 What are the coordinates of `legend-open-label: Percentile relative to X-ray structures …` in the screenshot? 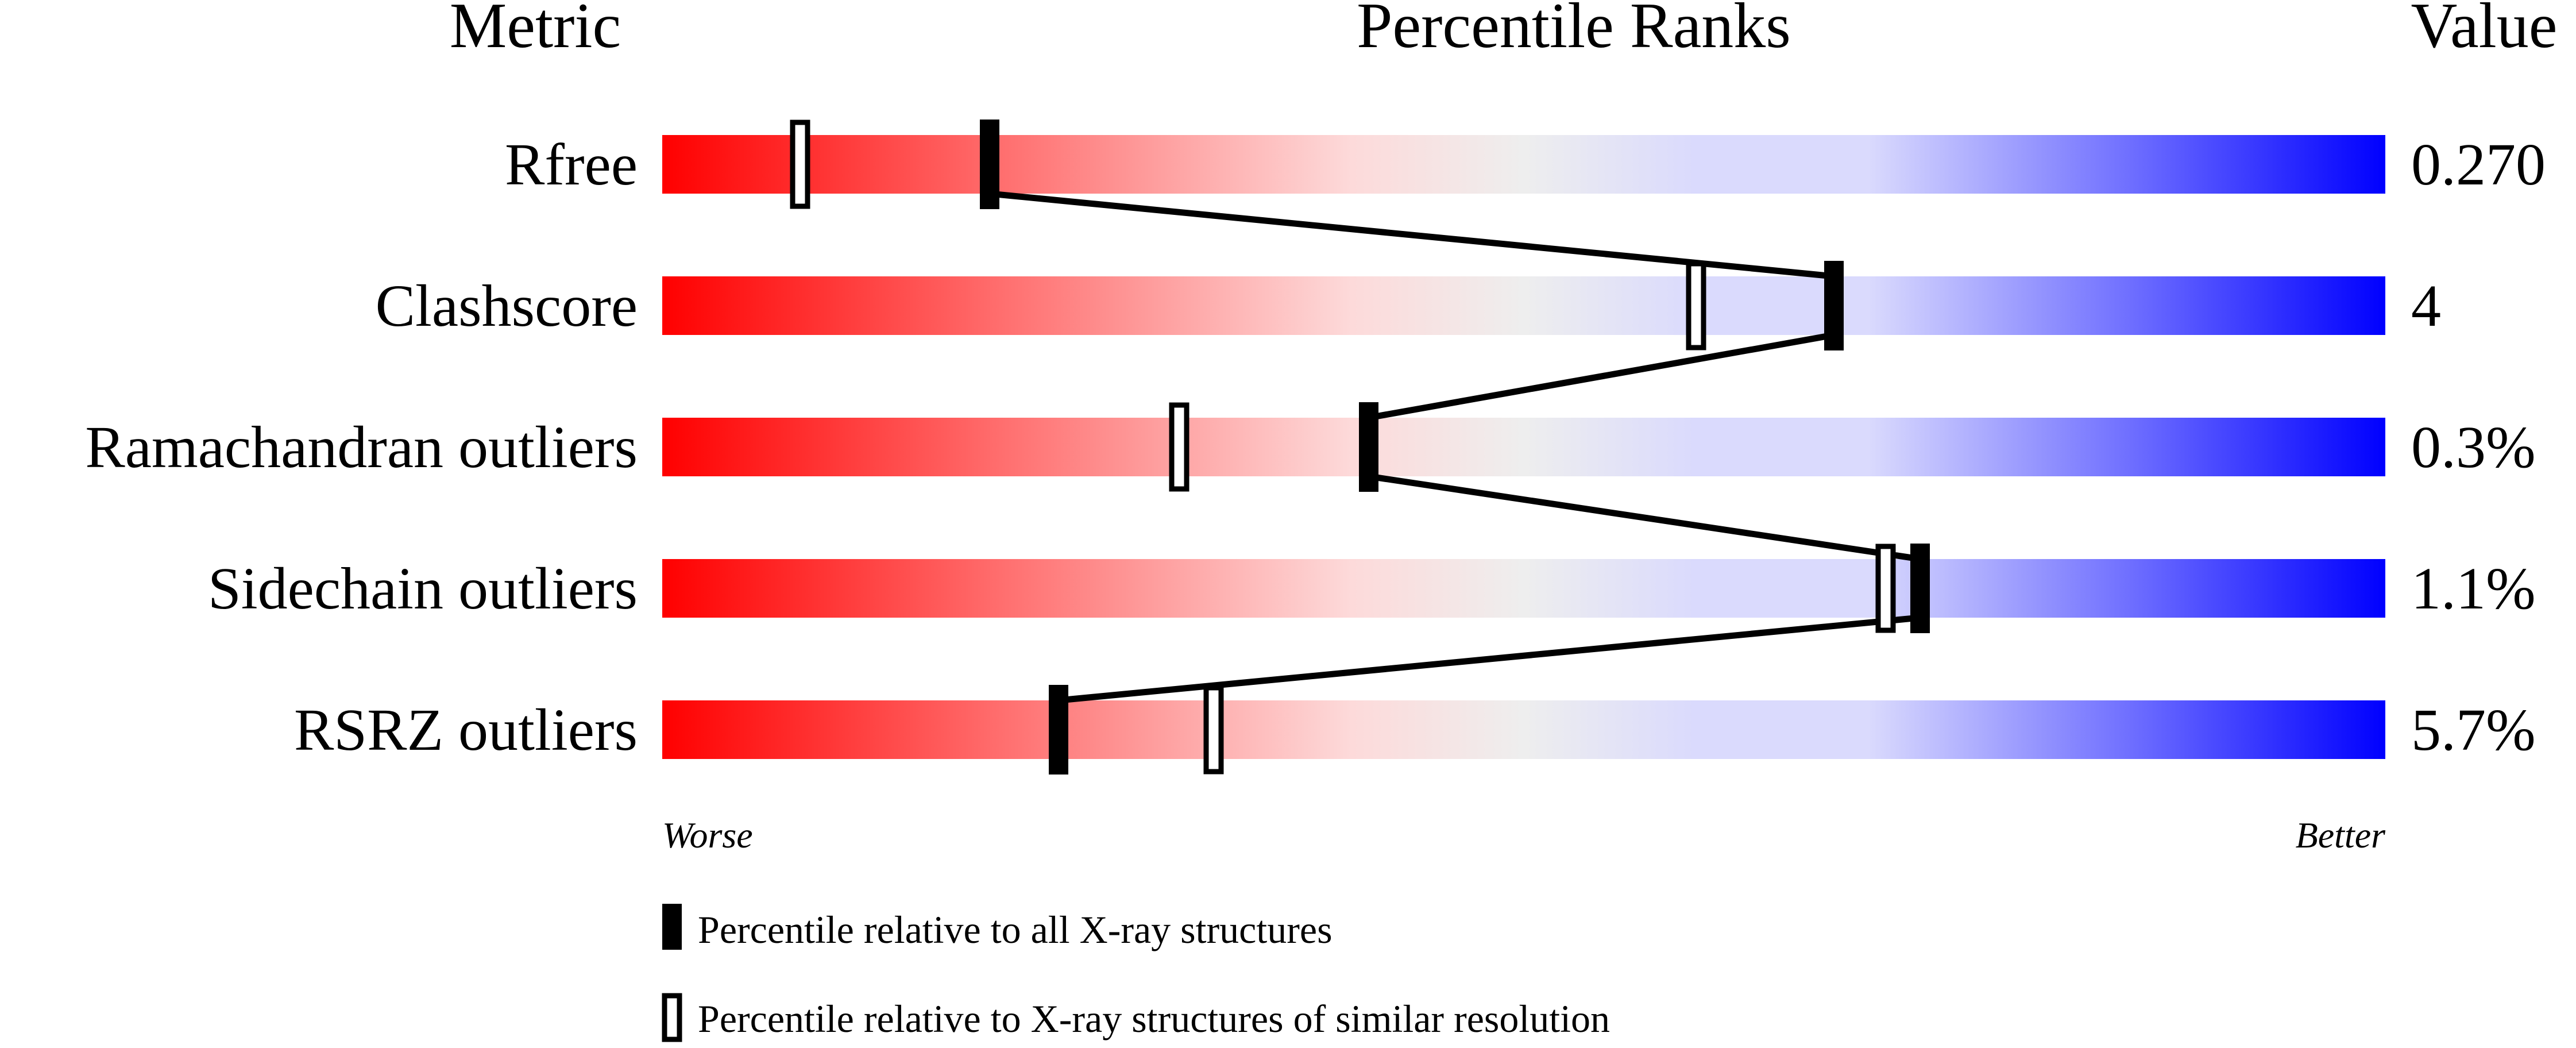 It's located at (1154, 1019).